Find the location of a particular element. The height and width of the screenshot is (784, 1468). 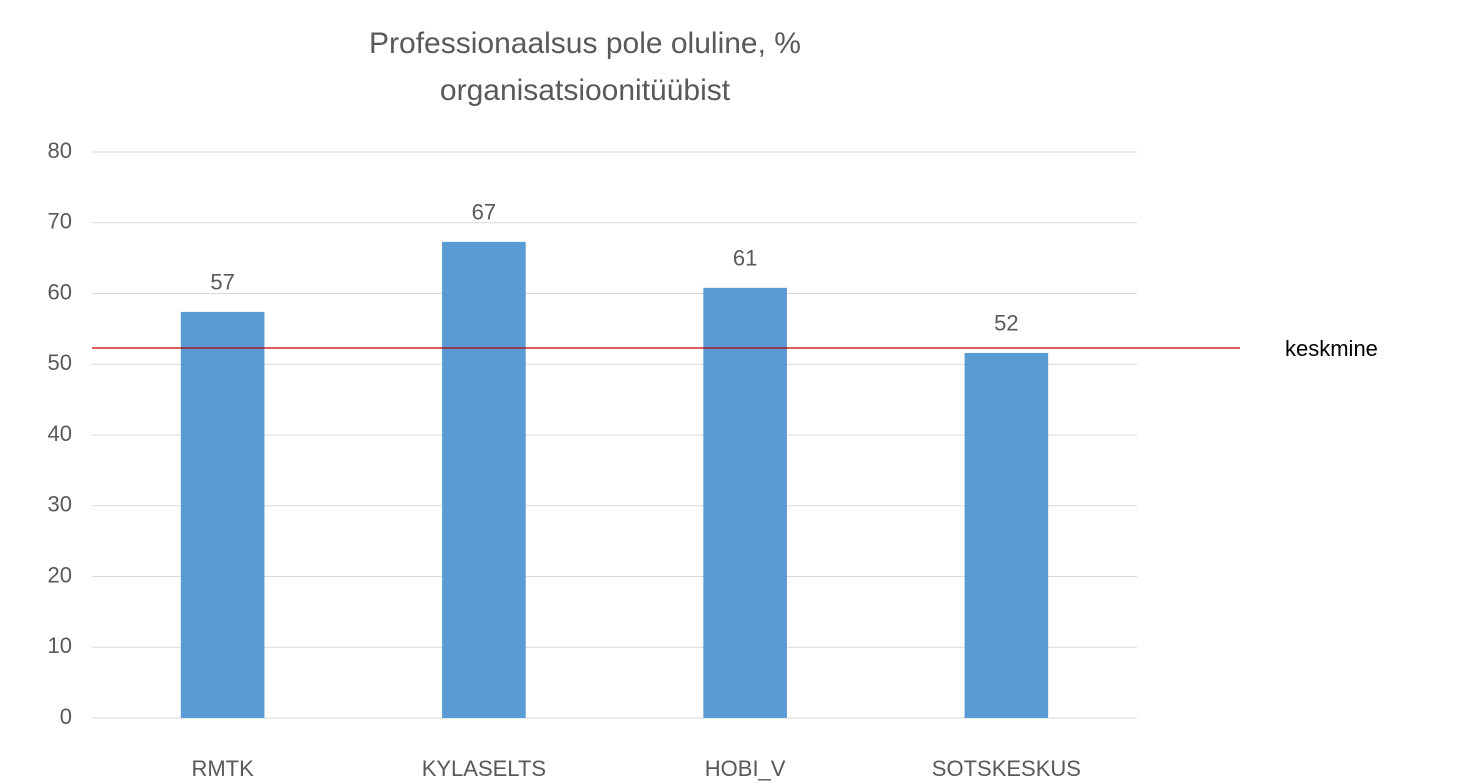

x-tick-label: KYLASELTS is located at coordinates (484, 768).